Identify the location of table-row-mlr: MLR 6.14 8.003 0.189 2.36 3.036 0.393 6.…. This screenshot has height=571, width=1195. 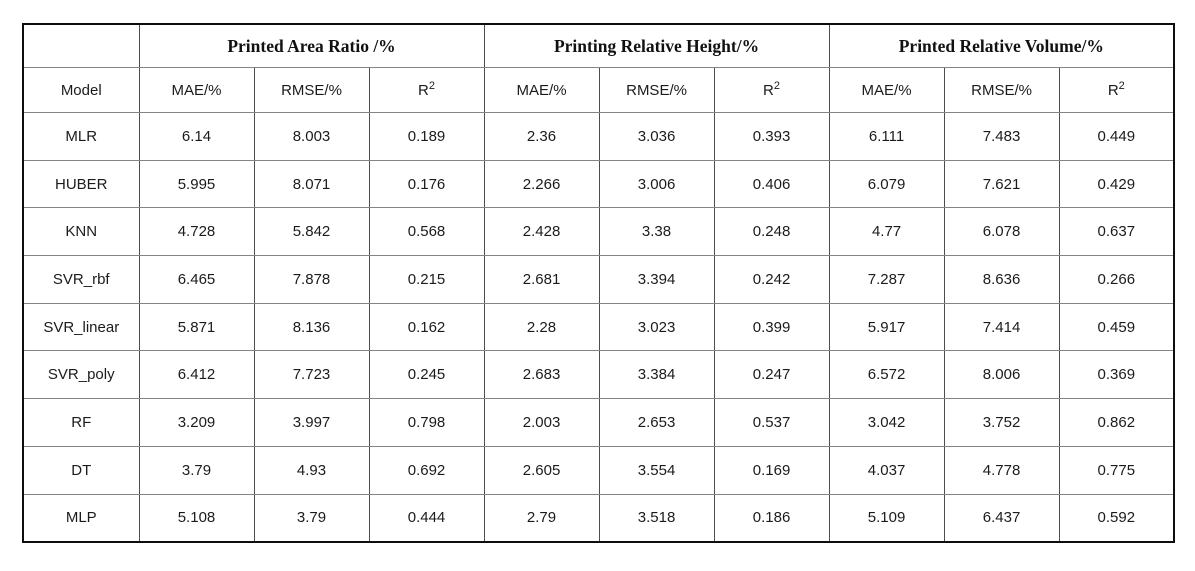
(599, 136).